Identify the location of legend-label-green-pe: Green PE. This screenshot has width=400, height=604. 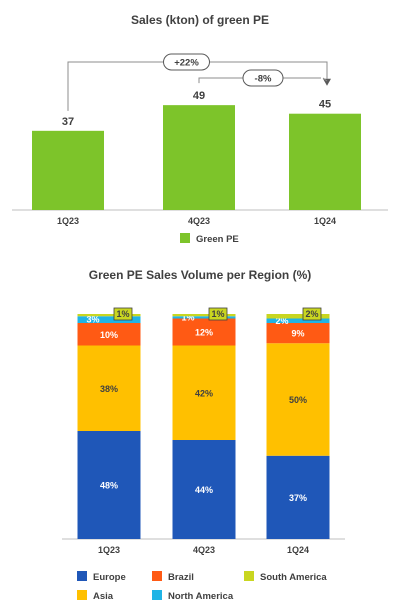
(217, 239).